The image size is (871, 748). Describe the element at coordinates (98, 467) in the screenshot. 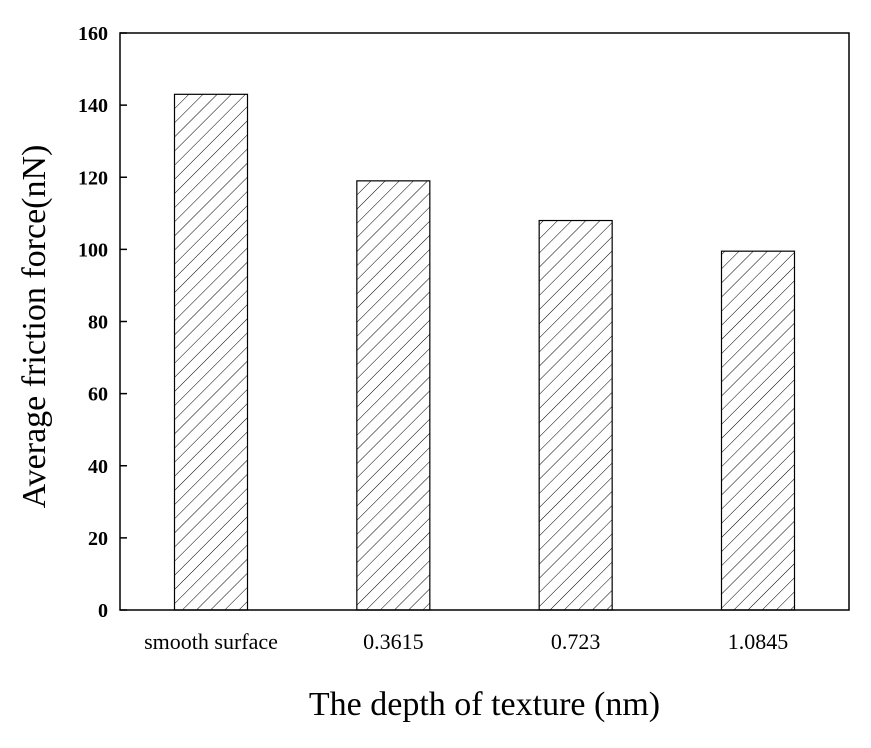

I see `y-tick-label: 40` at that location.